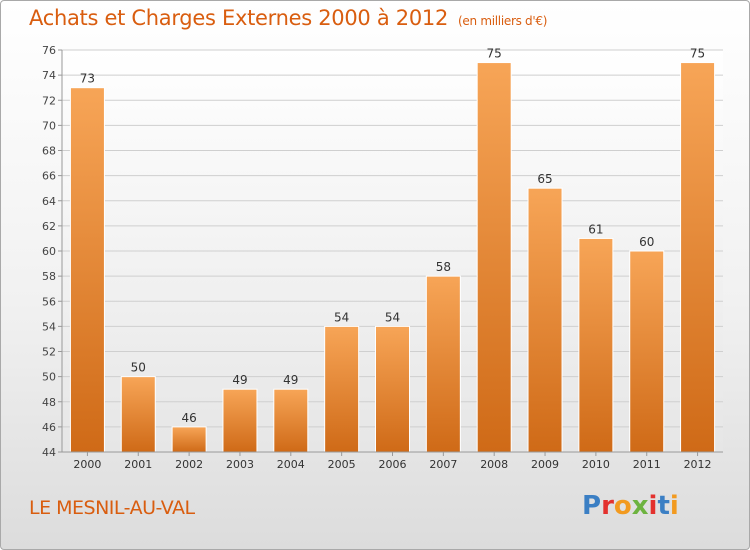 The height and width of the screenshot is (550, 750). What do you see at coordinates (647, 464) in the screenshot?
I see `x-tick-label-2011: 2011` at bounding box center [647, 464].